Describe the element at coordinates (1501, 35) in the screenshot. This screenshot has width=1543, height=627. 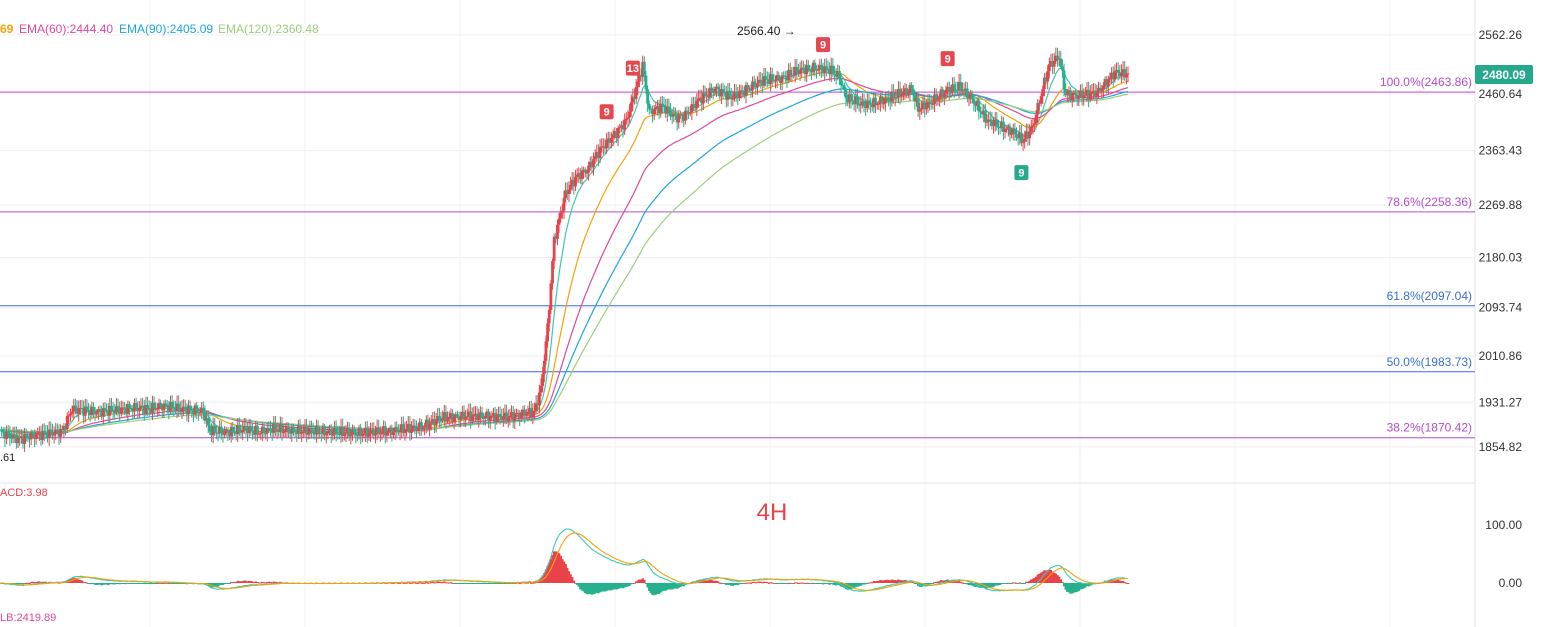
I see `price-tick-label: 2562.26` at that location.